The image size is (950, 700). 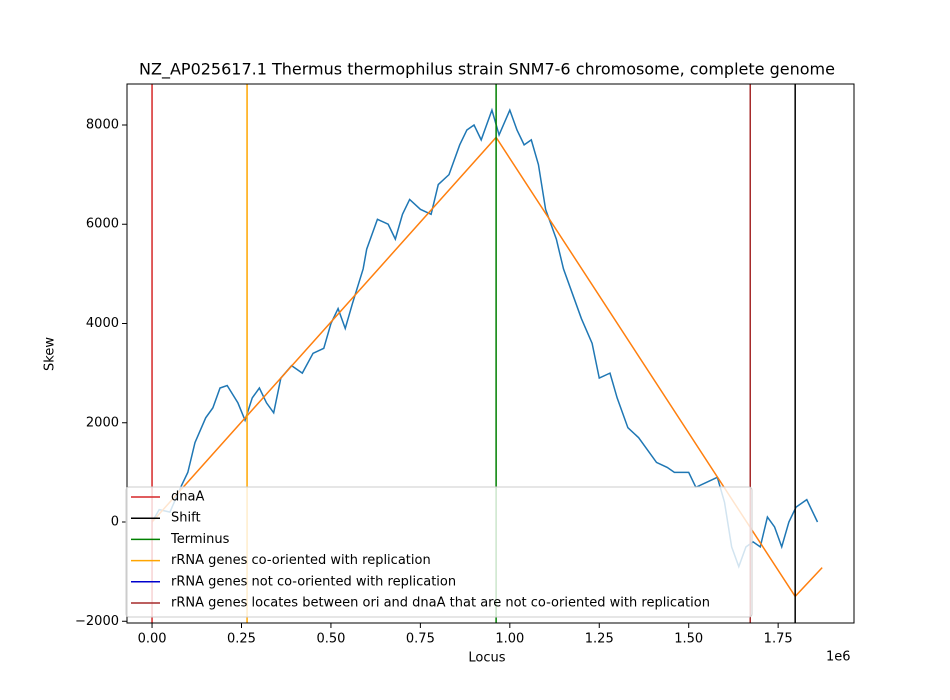 I want to click on x-tick-label: 1.75, so click(x=778, y=639).